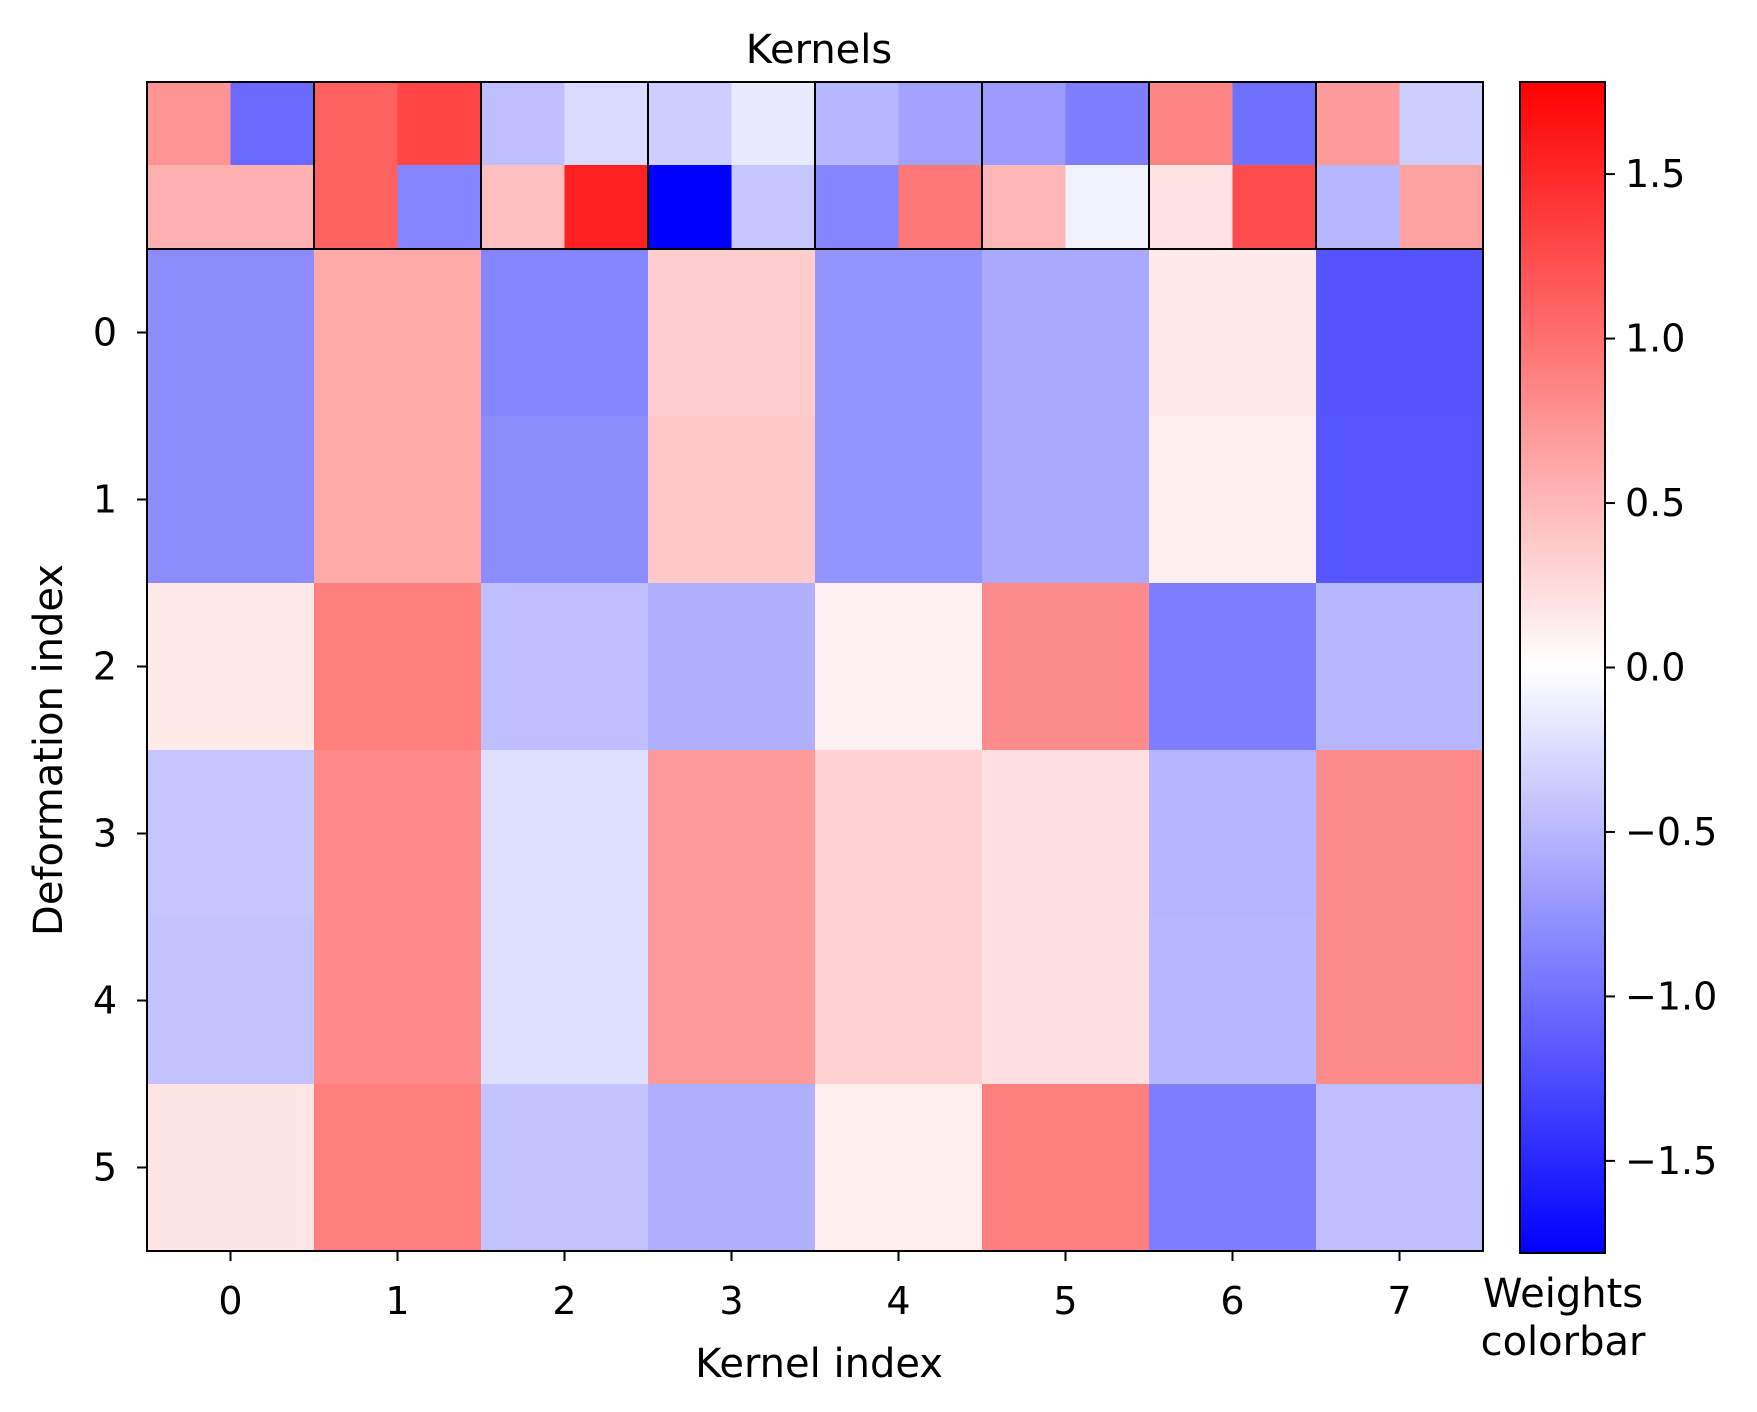 The image size is (1757, 1412). Describe the element at coordinates (1399, 1301) in the screenshot. I see `x-tick-label: 7` at that location.